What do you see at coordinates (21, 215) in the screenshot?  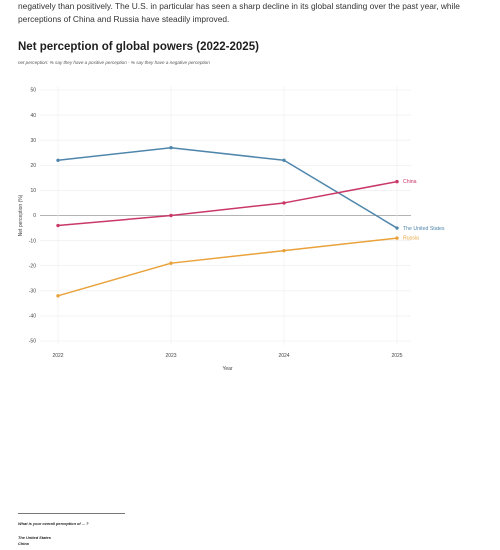 I see `y-axis-title: Net perception (%)` at bounding box center [21, 215].